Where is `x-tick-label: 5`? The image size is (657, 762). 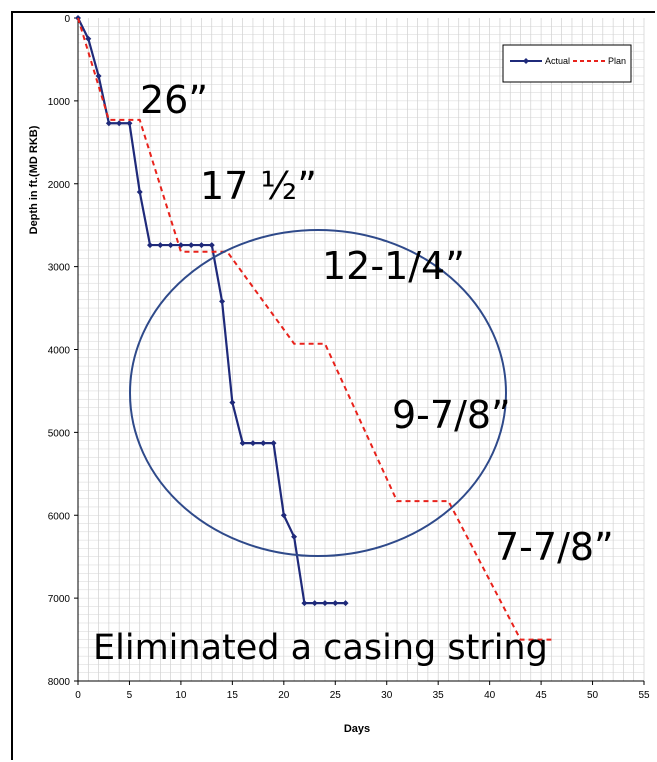 x-tick-label: 5 is located at coordinates (130, 695).